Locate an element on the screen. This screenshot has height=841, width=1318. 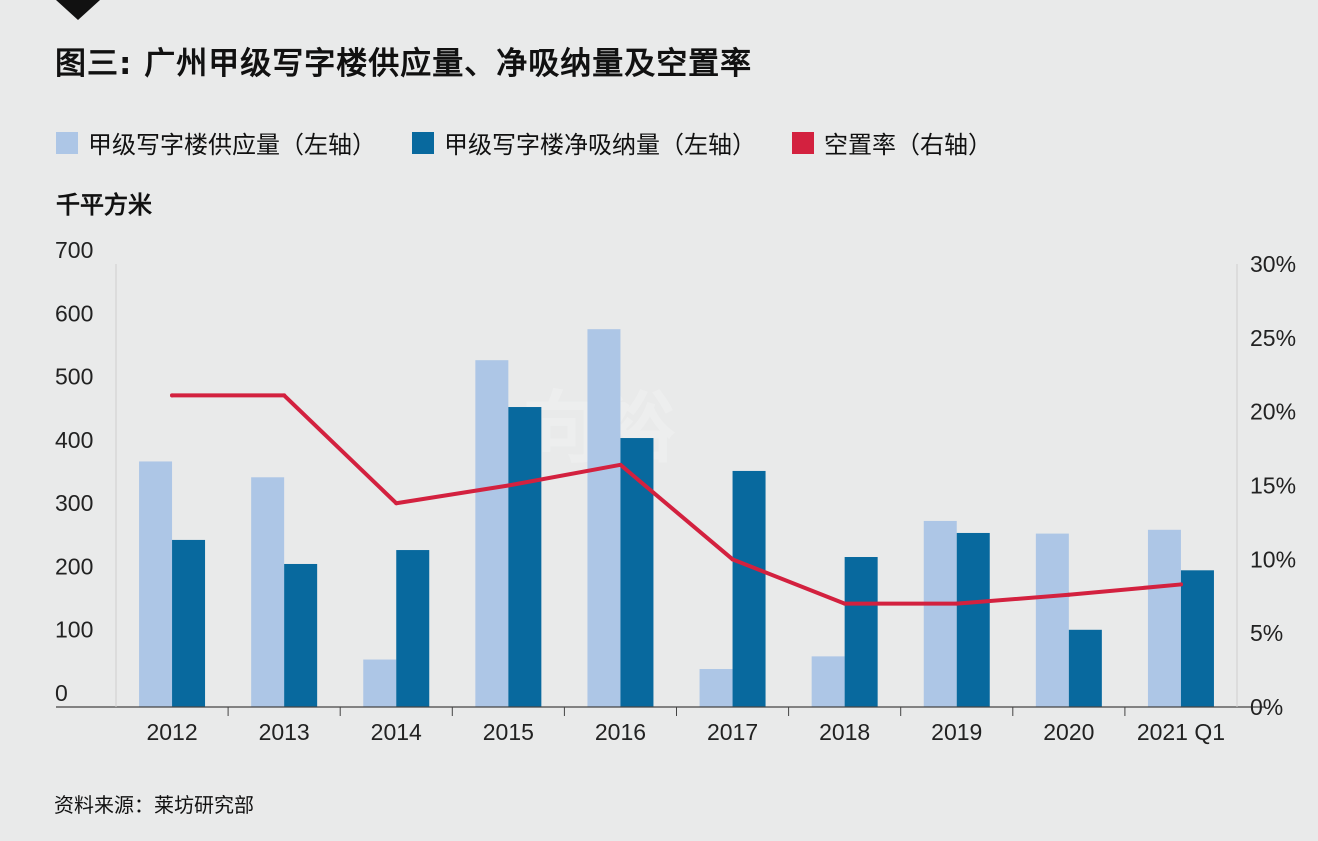
bar-supply-2020 is located at coordinates (1052, 620).